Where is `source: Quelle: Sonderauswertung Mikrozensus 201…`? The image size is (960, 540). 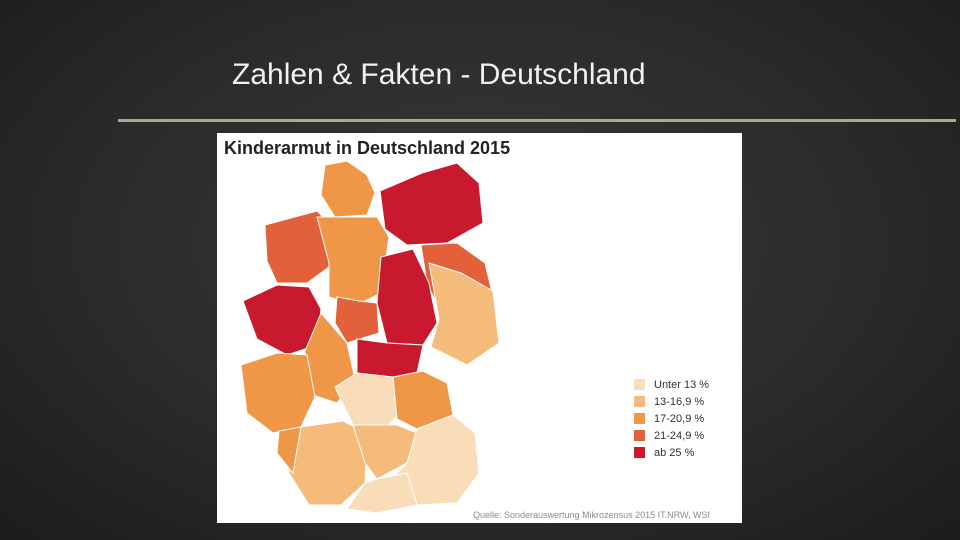
source: Quelle: Sonderauswertung Mikrozensus 201… is located at coordinates (591, 515).